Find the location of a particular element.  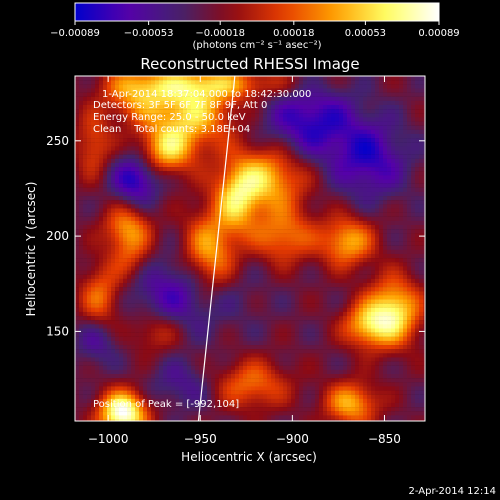

chart-title: Reconstructed RHESSI Image is located at coordinates (249, 64).